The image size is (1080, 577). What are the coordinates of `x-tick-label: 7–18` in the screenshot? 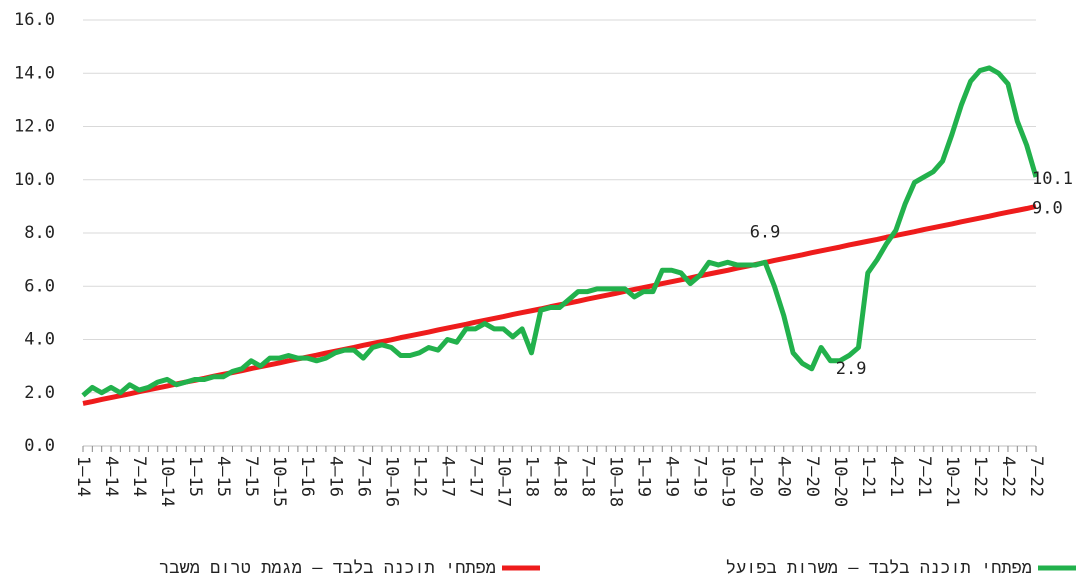 It's located at (588, 476).